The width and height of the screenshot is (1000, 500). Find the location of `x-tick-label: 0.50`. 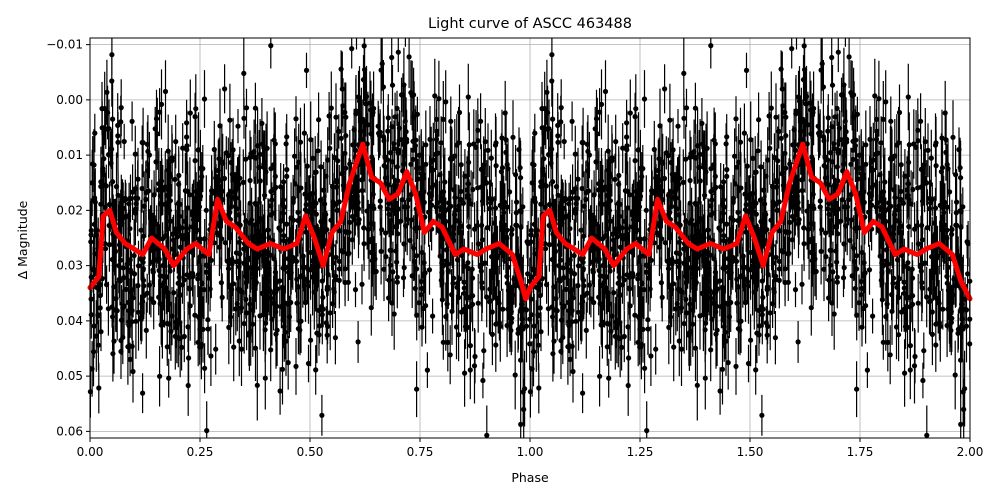

x-tick-label: 0.50 is located at coordinates (310, 452).